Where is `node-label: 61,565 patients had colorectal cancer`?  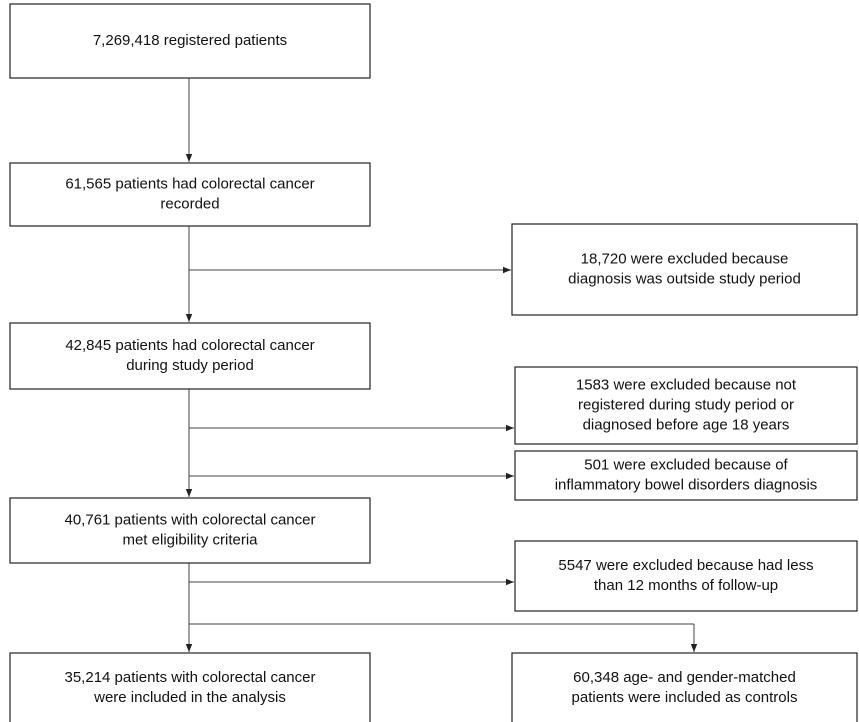 node-label: 61,565 patients had colorectal cancer is located at coordinates (189, 183).